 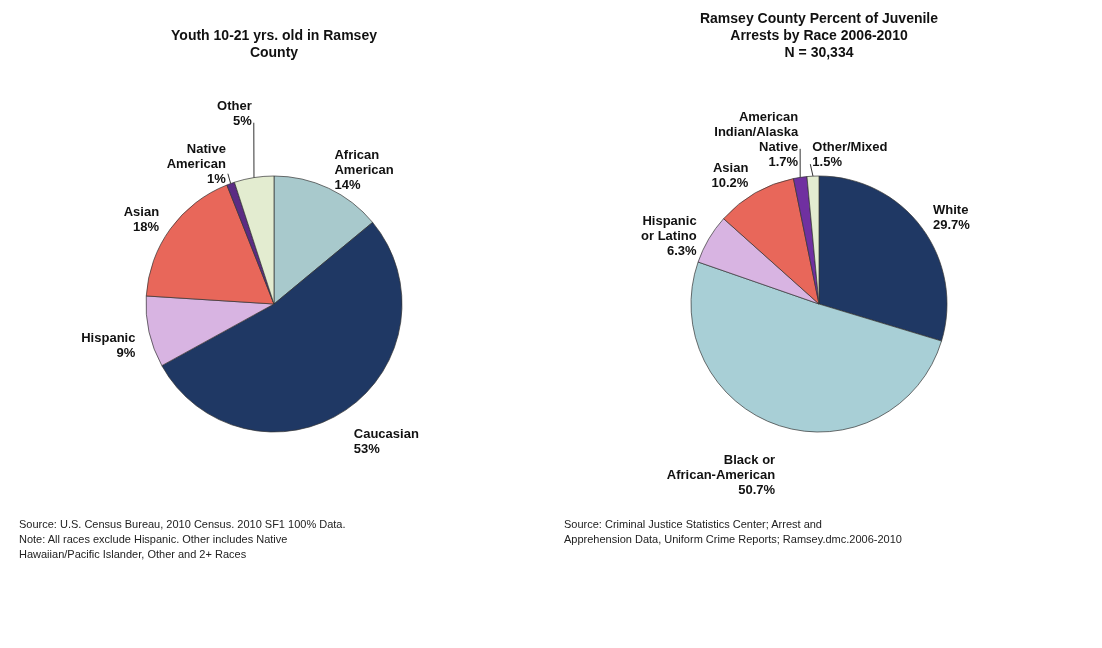 What do you see at coordinates (952, 225) in the screenshot?
I see `data-label: 29.7%` at bounding box center [952, 225].